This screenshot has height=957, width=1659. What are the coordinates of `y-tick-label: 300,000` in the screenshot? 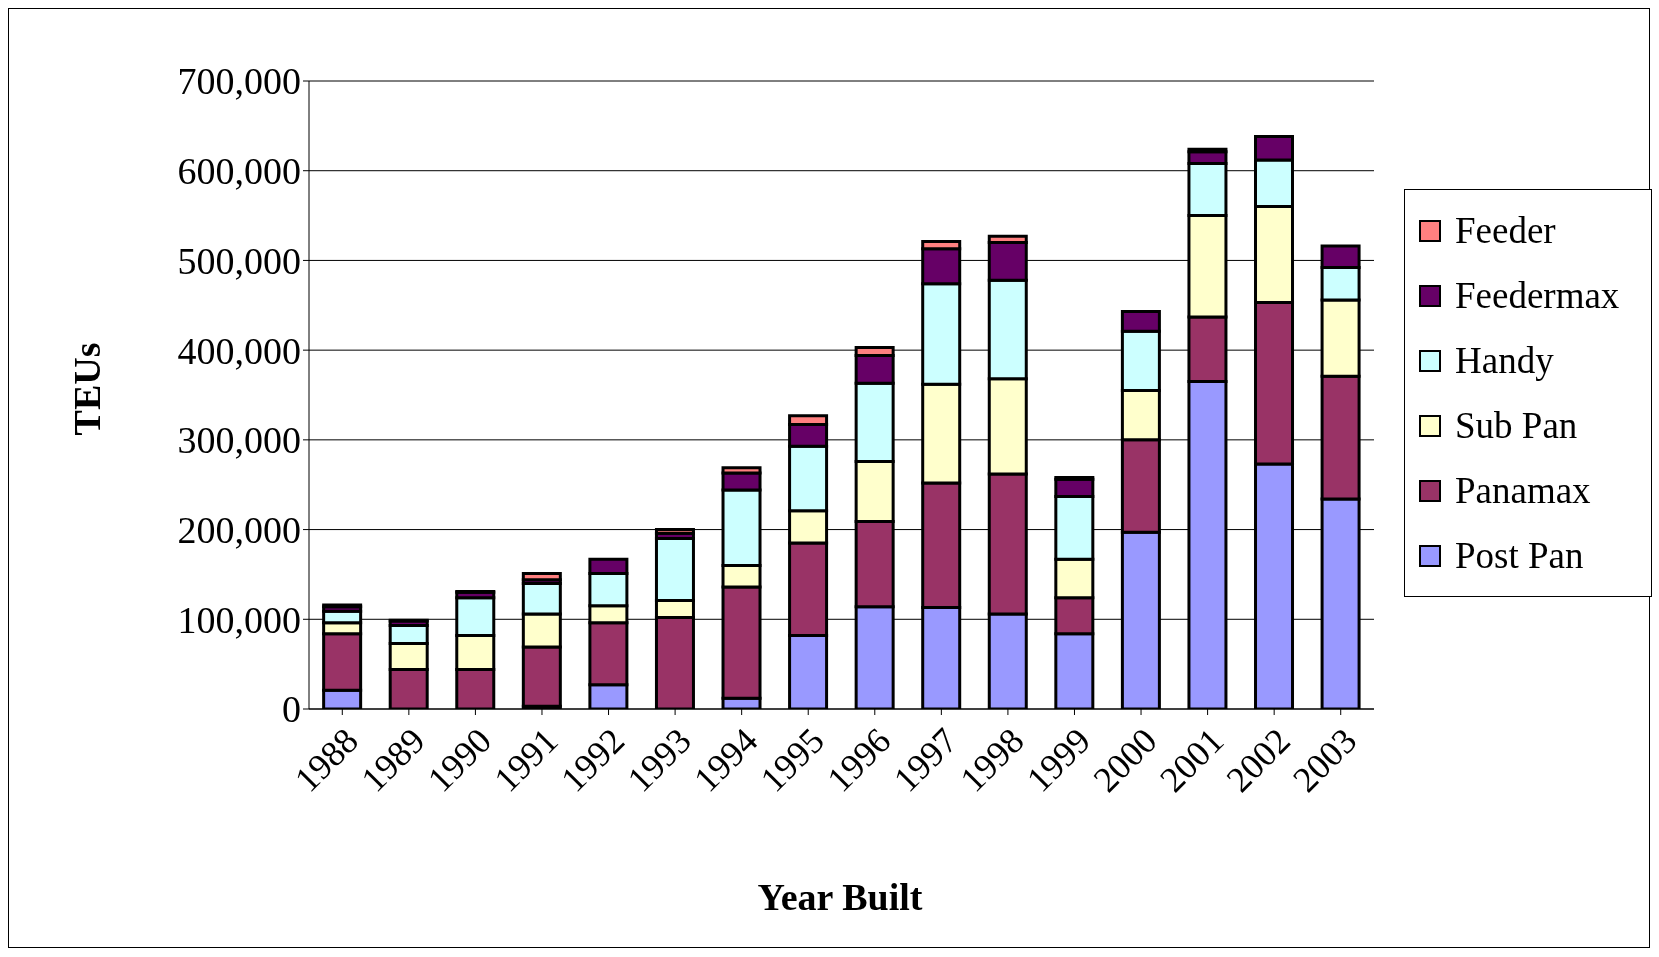 It's located at (239, 440).